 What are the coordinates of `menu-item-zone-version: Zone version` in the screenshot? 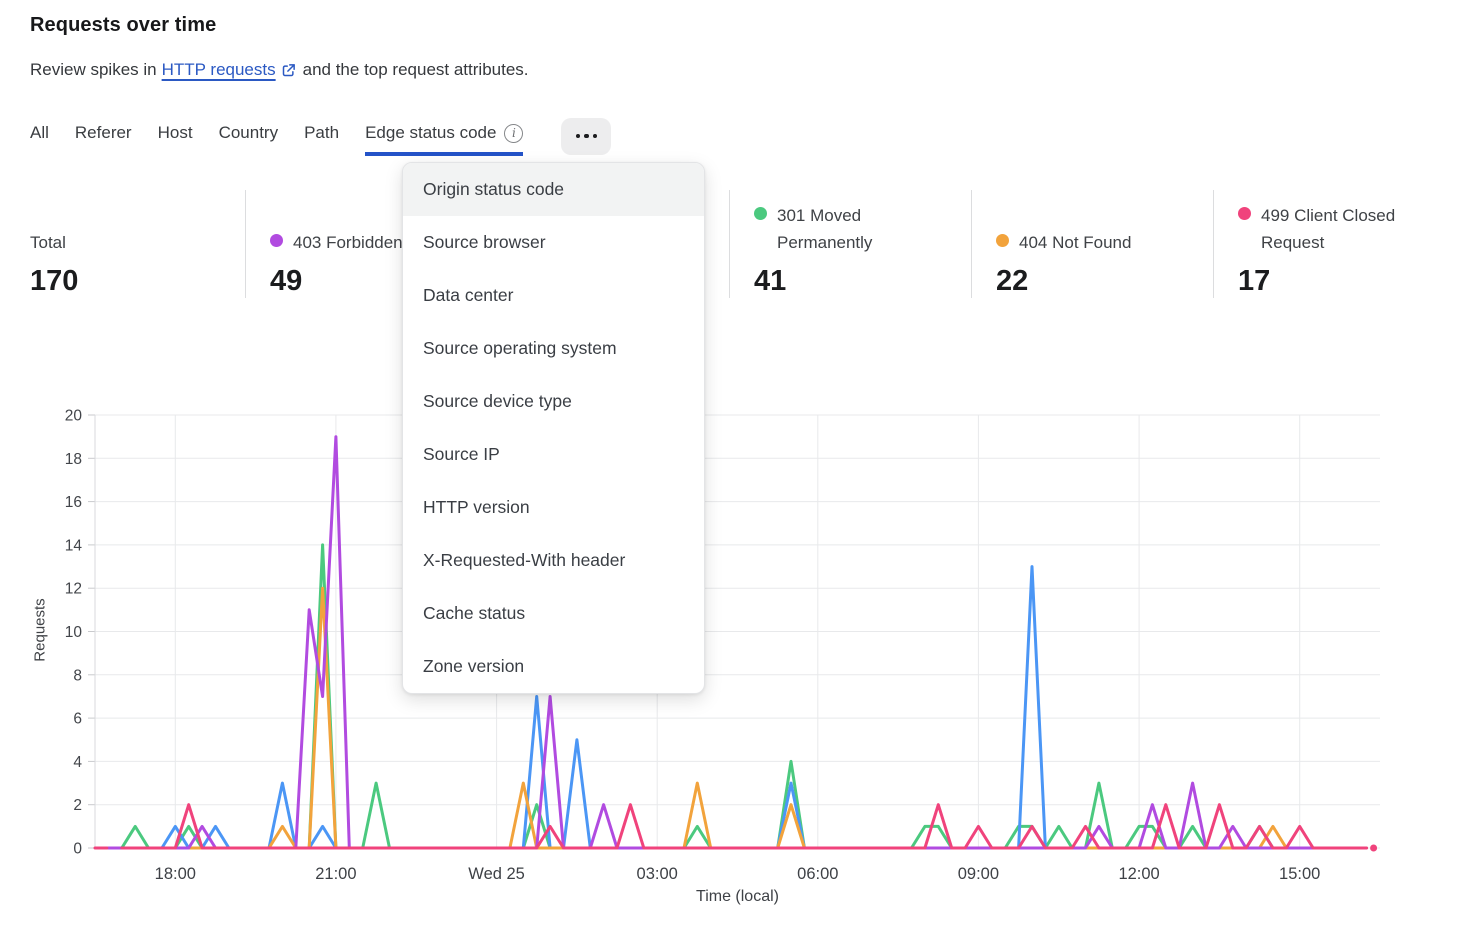 It's located at (474, 666).